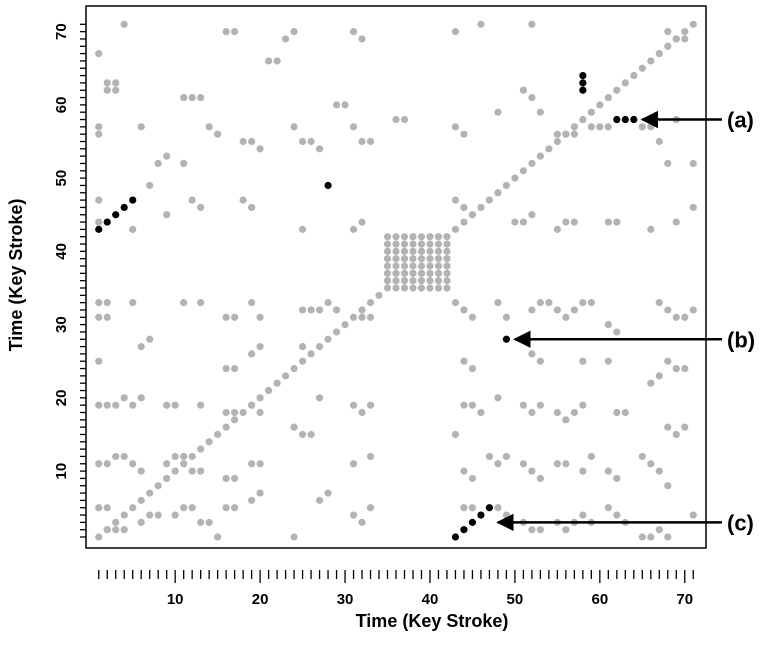  Describe the element at coordinates (61, 31) in the screenshot. I see `y-tick-label: 70` at that location.